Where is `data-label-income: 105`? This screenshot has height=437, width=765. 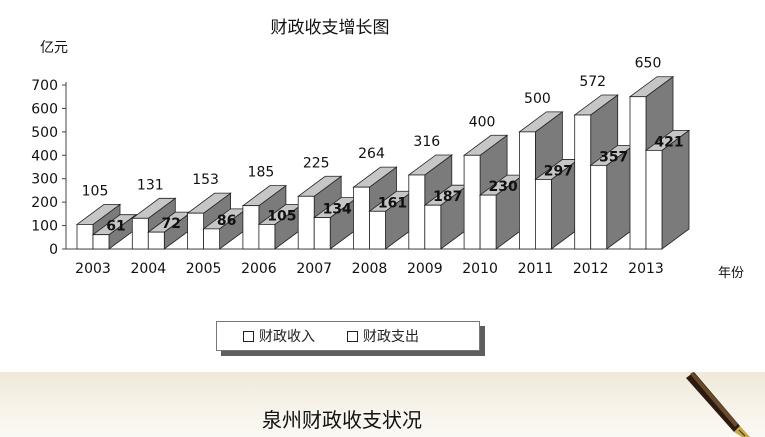 data-label-income: 105 is located at coordinates (95, 191).